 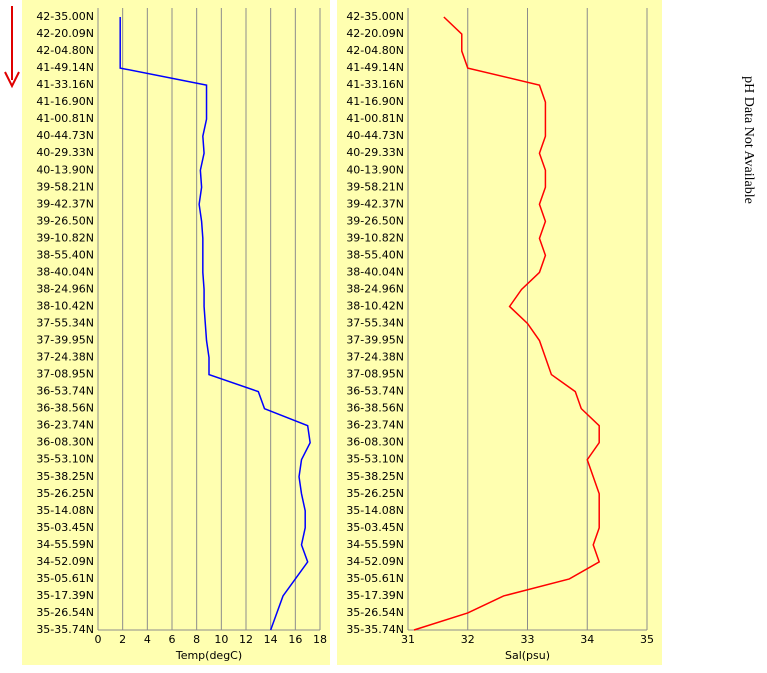 I want to click on x-tick-label: 4, so click(x=147, y=639).